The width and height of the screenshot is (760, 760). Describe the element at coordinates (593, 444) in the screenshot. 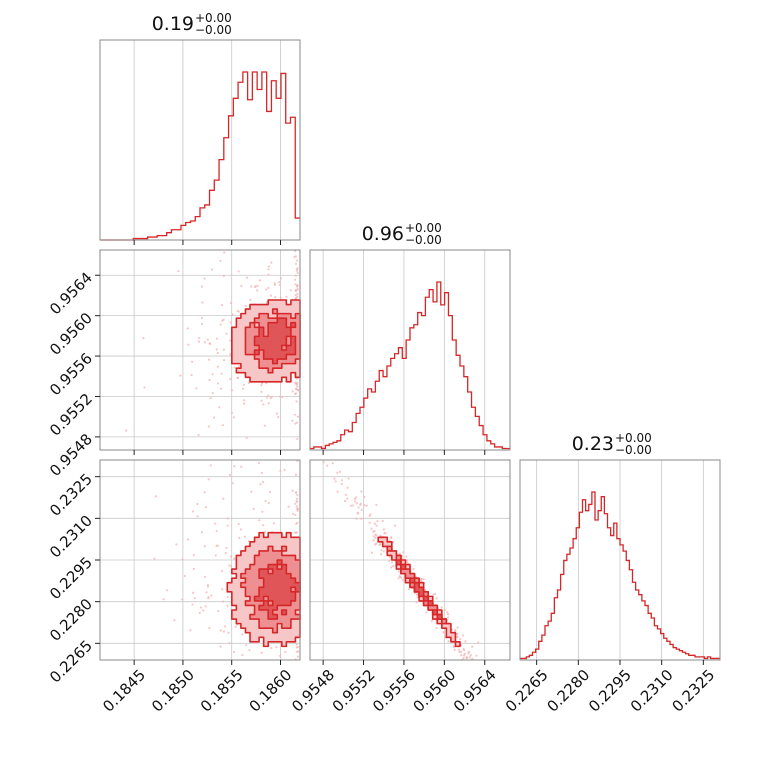

I see `title-value: 0.23` at that location.